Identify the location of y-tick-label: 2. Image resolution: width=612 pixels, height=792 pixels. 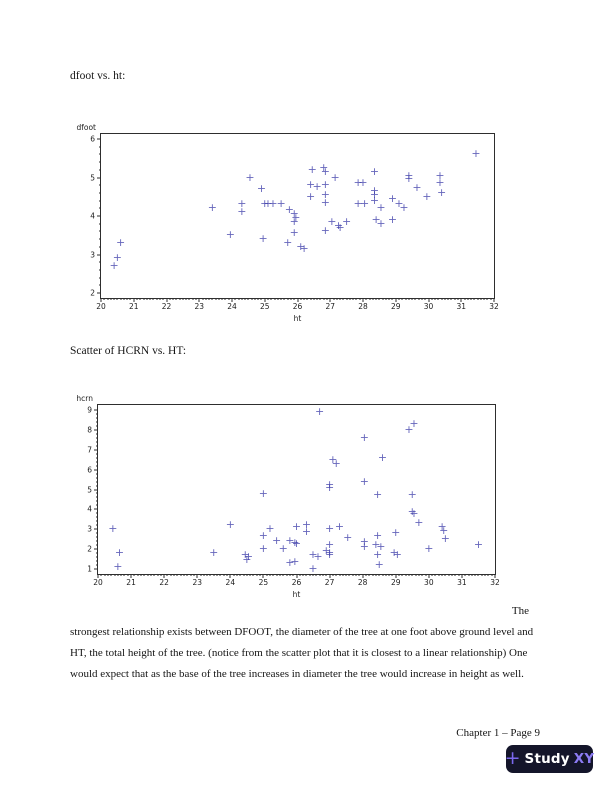
(92, 293).